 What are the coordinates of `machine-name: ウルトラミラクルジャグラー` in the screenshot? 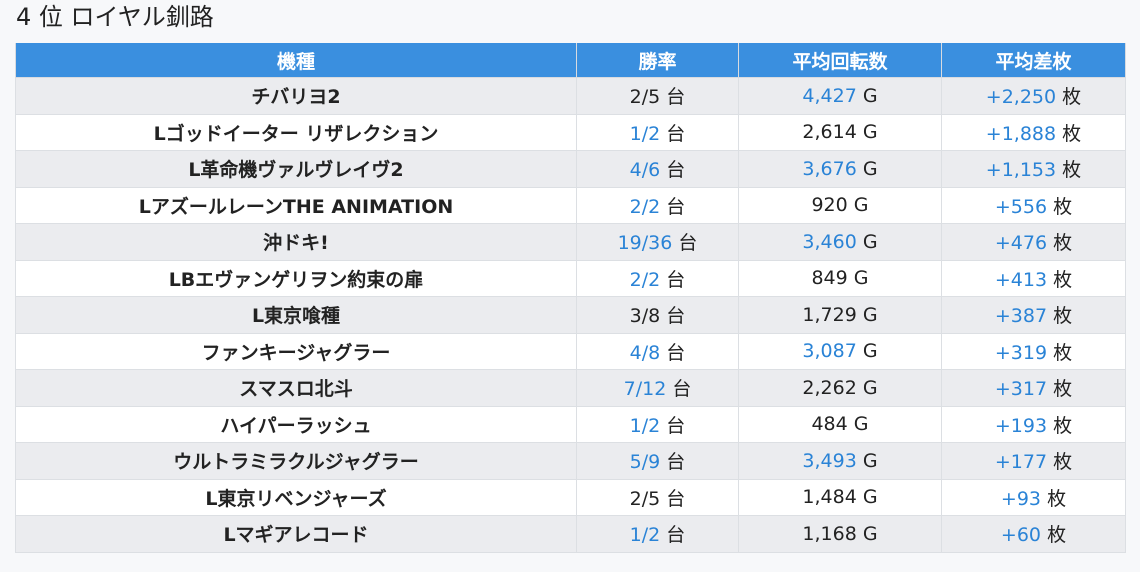 It's located at (296, 462).